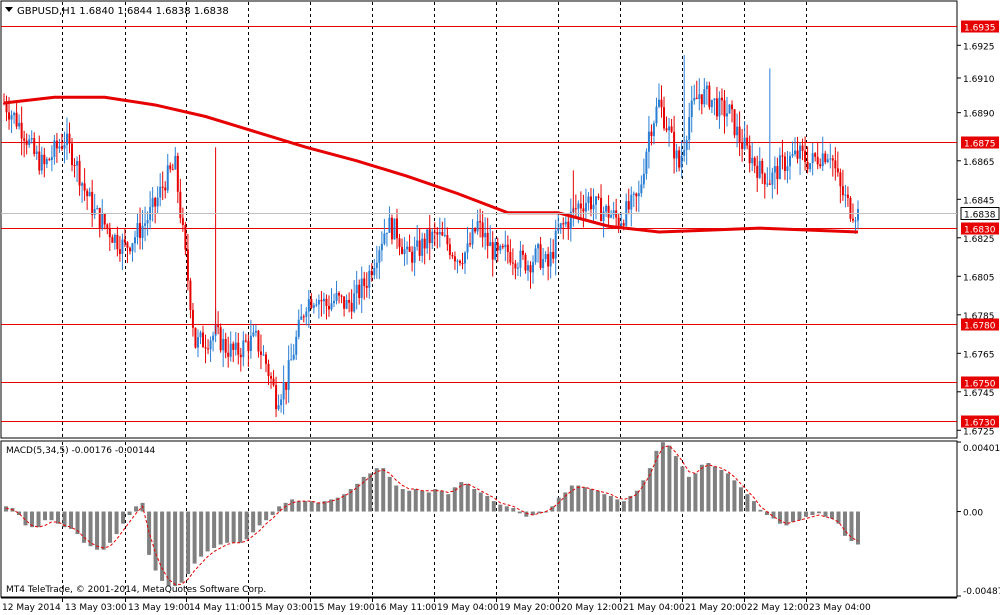  I want to click on time-label-1: 13 May 03:00, so click(96, 608).